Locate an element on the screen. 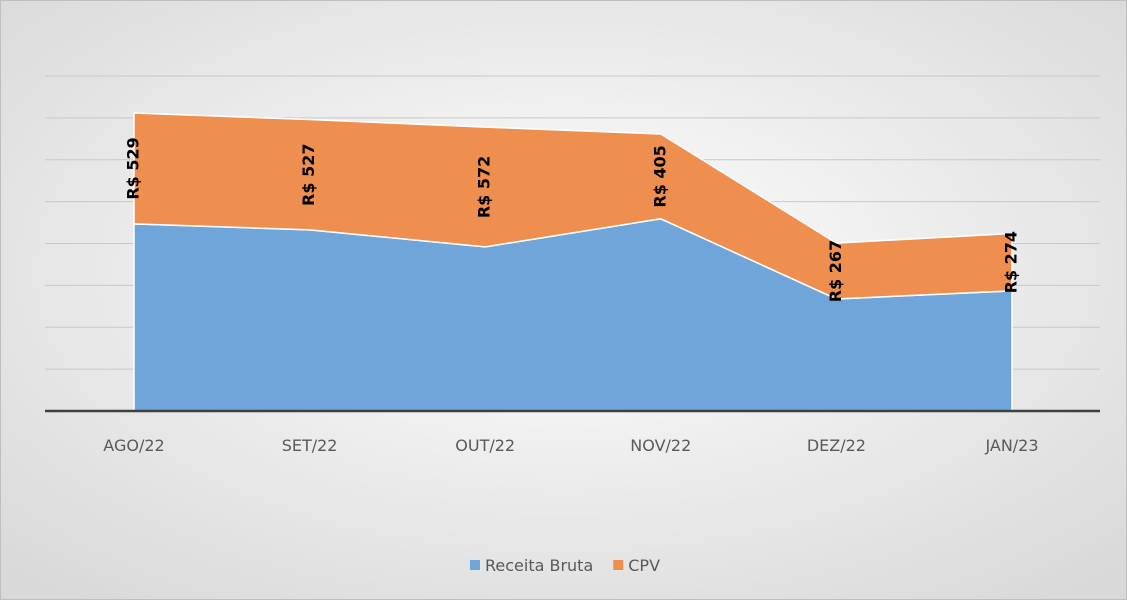  x-tick-label: DEZ/22 is located at coordinates (836, 445).